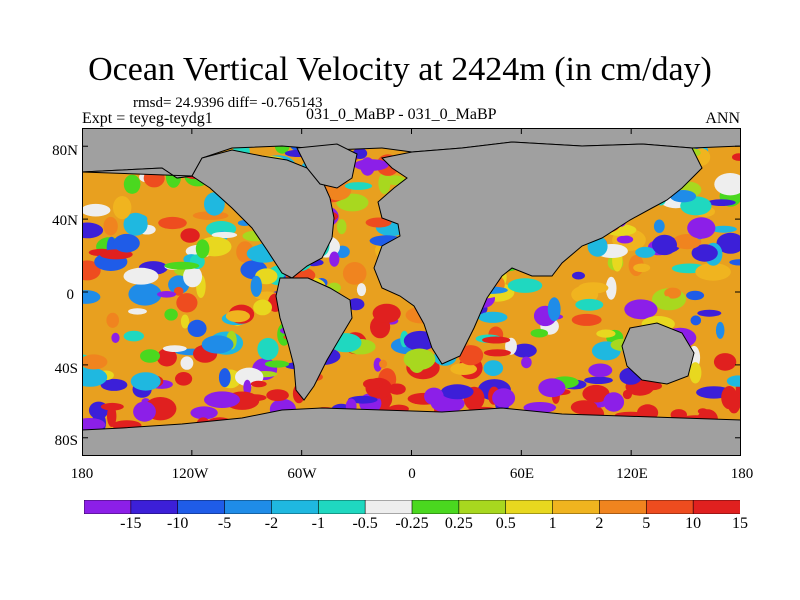 This screenshot has height=600, width=800. Describe the element at coordinates (505, 523) in the screenshot. I see `colorbar-label: 0.5` at that location.